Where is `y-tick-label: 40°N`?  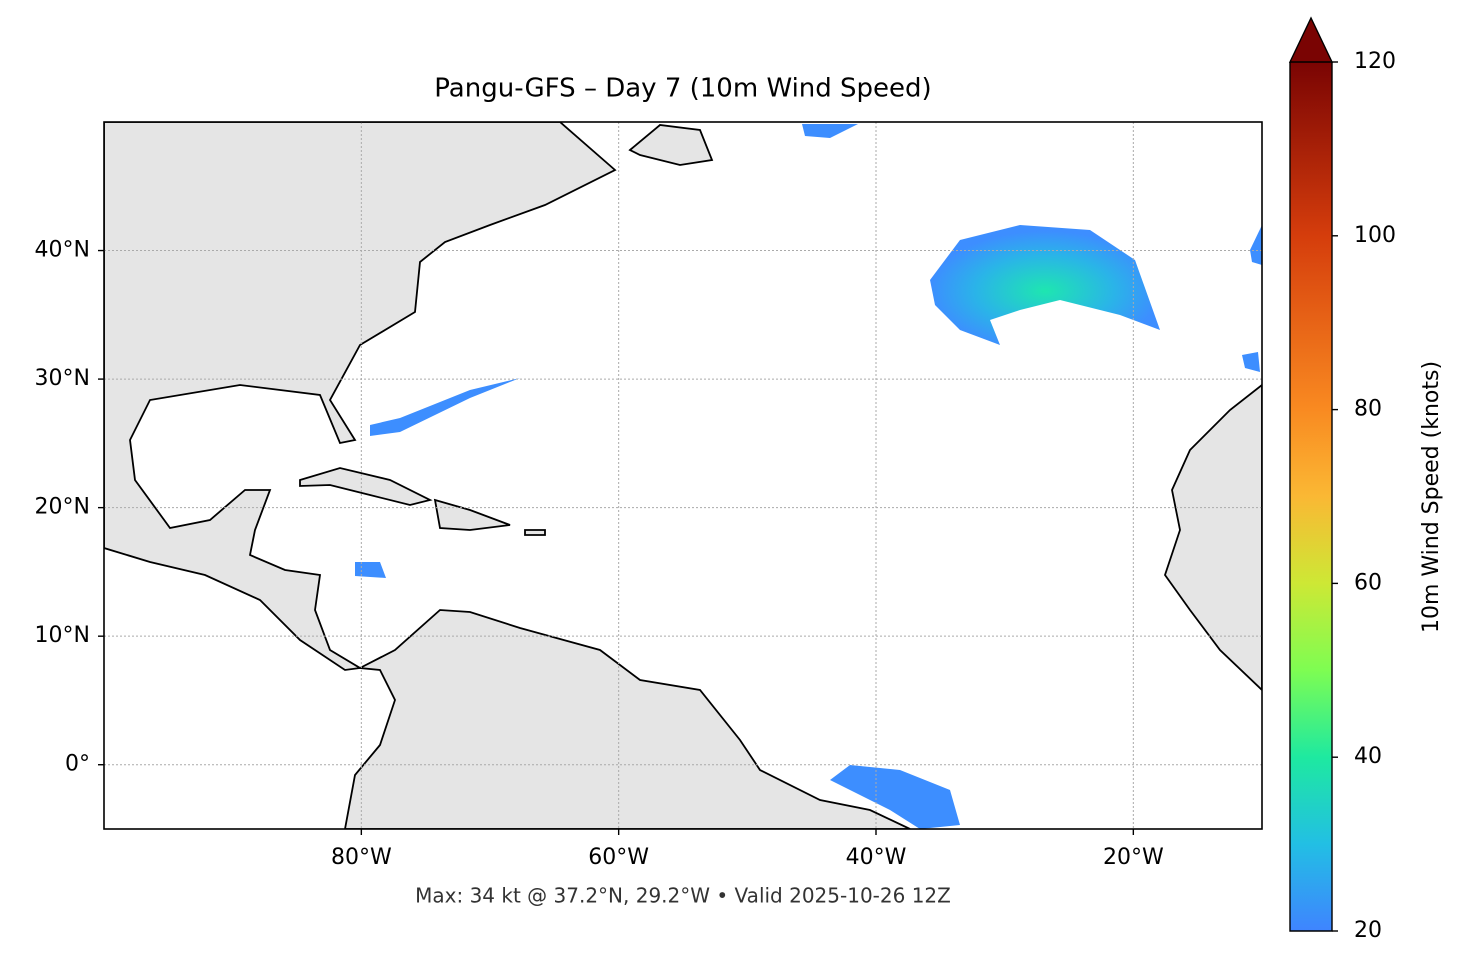 y-tick-label: 40°N is located at coordinates (62, 250).